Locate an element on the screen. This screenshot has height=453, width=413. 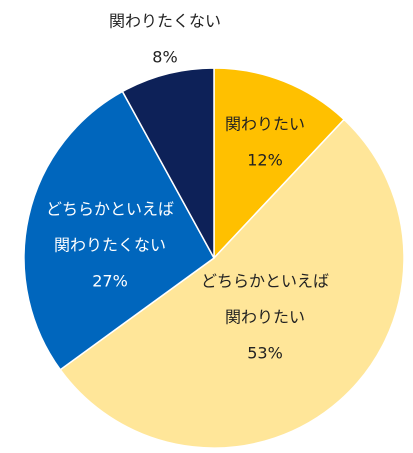
slice-category-label-4: 関わりたくない is located at coordinates (165, 21).